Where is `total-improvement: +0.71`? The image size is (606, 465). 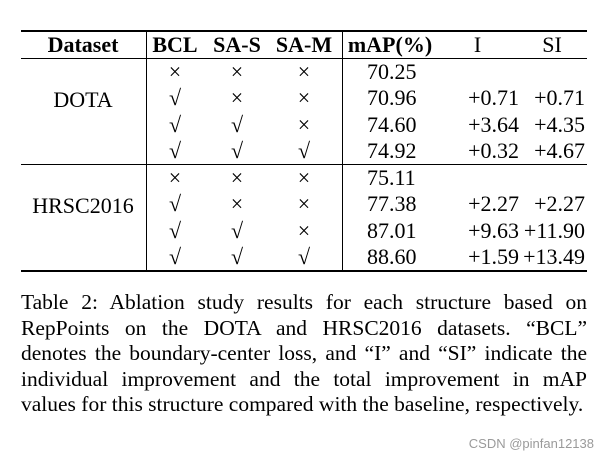
total-improvement: +0.71 is located at coordinates (559, 98).